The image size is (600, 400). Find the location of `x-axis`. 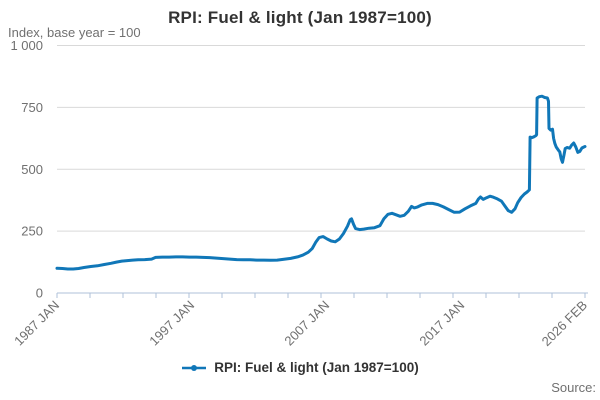

x-axis is located at coordinates (322, 295).